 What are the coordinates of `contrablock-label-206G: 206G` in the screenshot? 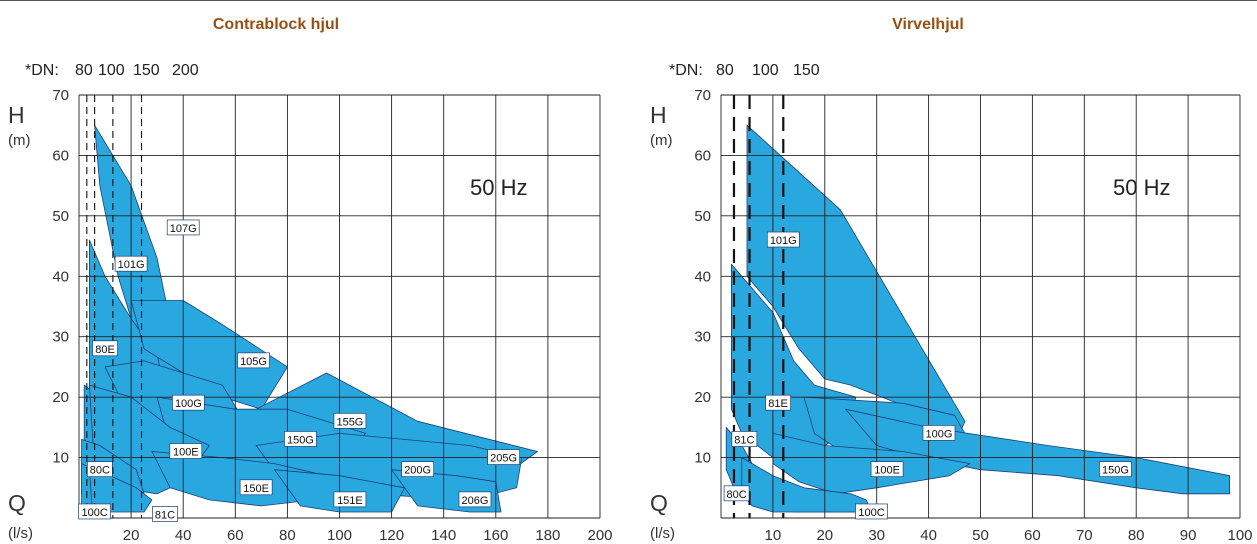 It's located at (474, 501).